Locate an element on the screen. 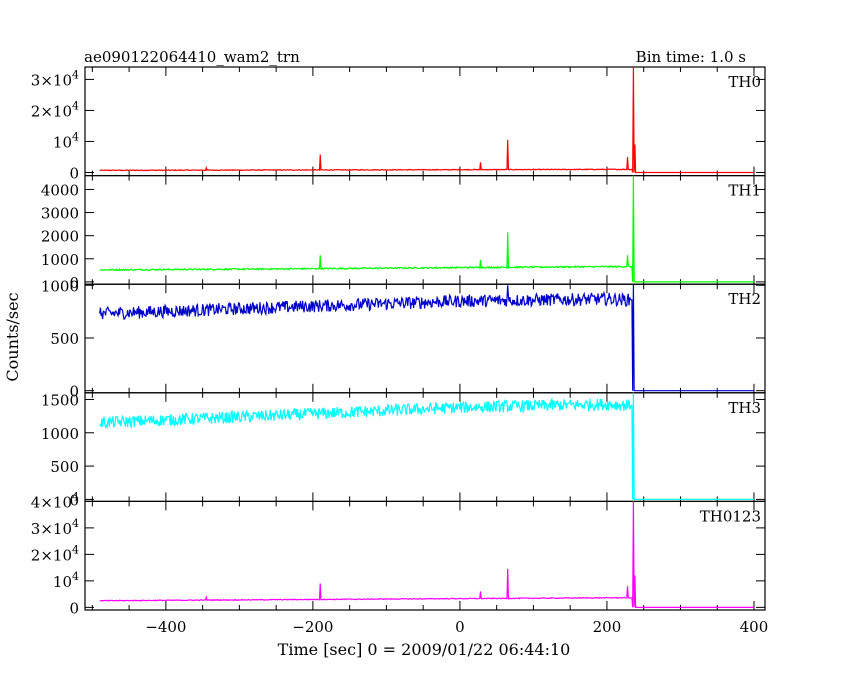  y-tick-label: 3000 is located at coordinates (60, 214).